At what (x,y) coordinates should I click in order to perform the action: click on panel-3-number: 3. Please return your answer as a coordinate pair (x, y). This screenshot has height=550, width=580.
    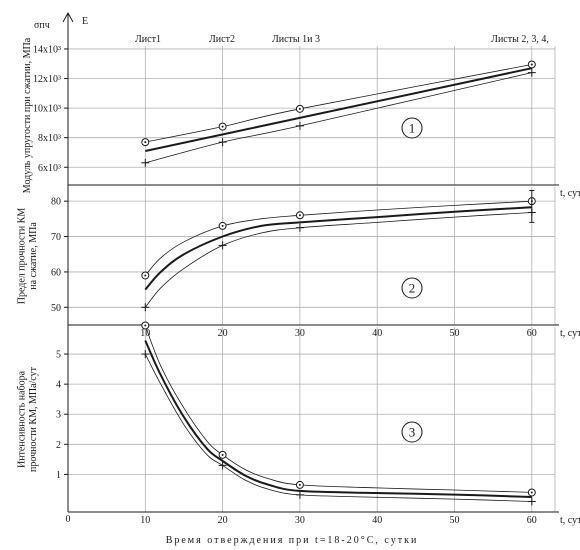
    Looking at the image, I should click on (412, 432).